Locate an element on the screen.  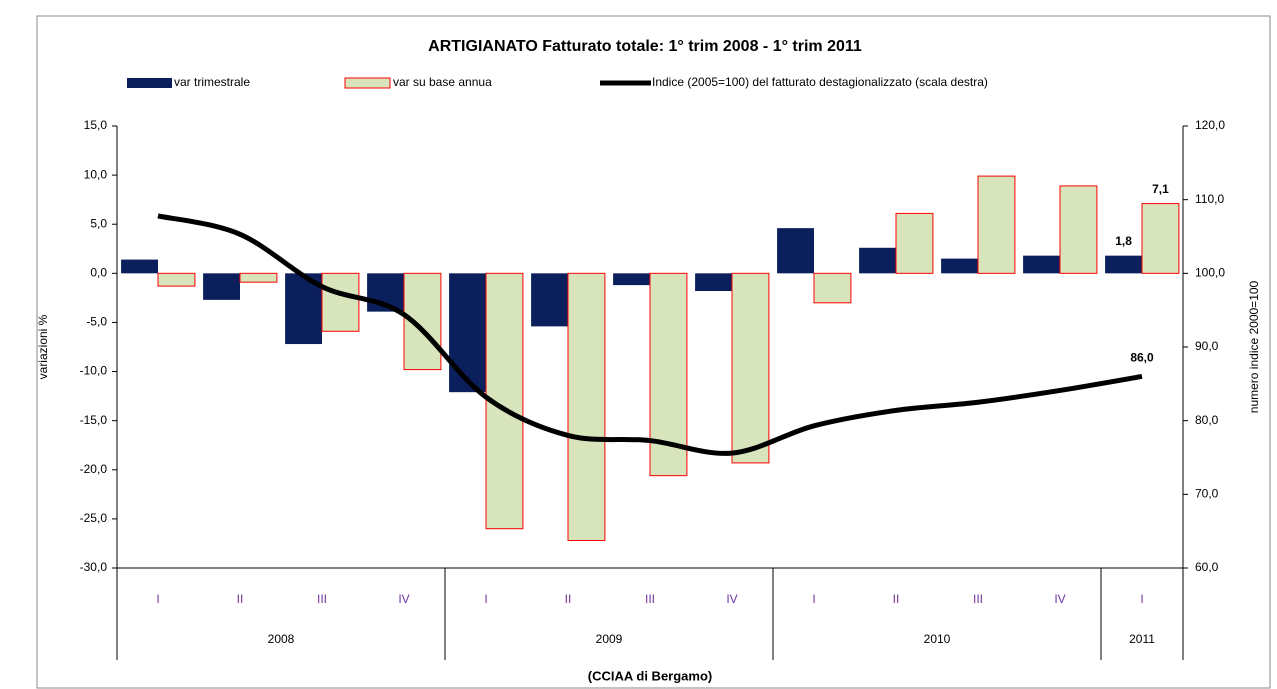
y-tick-label: 5,0 is located at coordinates (98, 223).